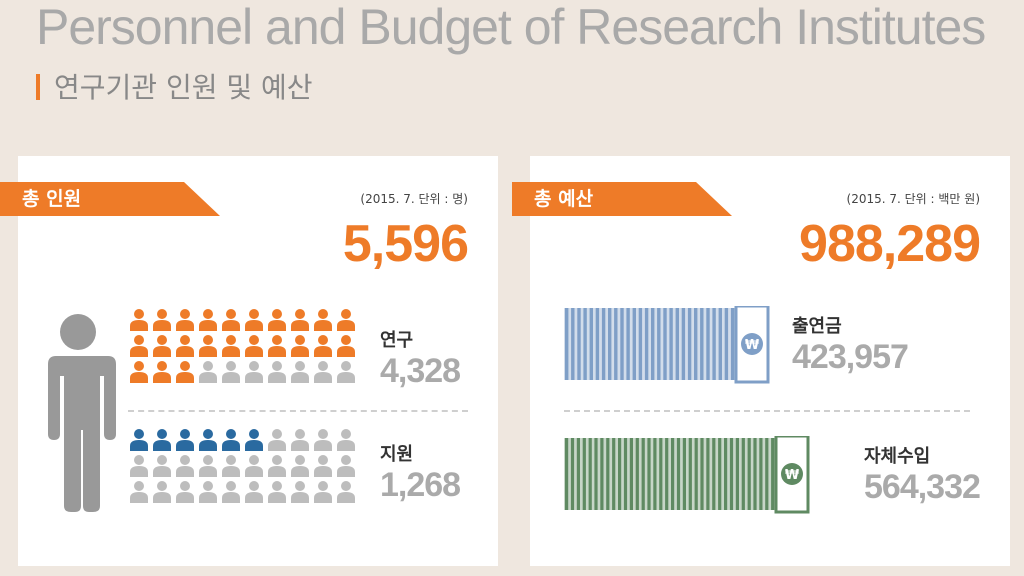 This screenshot has width=1024, height=576. Describe the element at coordinates (897, 456) in the screenshot. I see `own-revenue-label: 자체수입` at that location.